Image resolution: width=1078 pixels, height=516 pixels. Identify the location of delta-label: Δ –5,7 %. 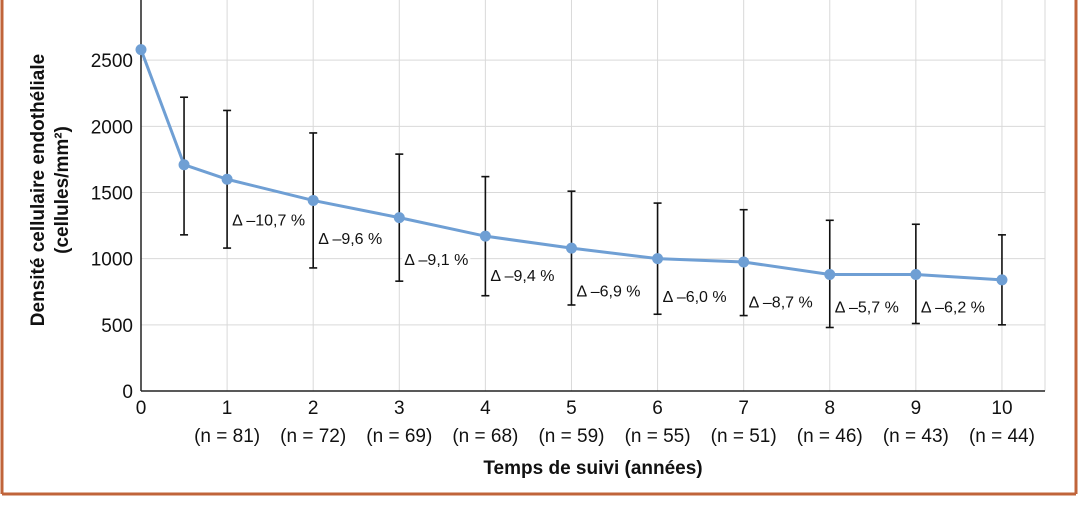
(867, 308).